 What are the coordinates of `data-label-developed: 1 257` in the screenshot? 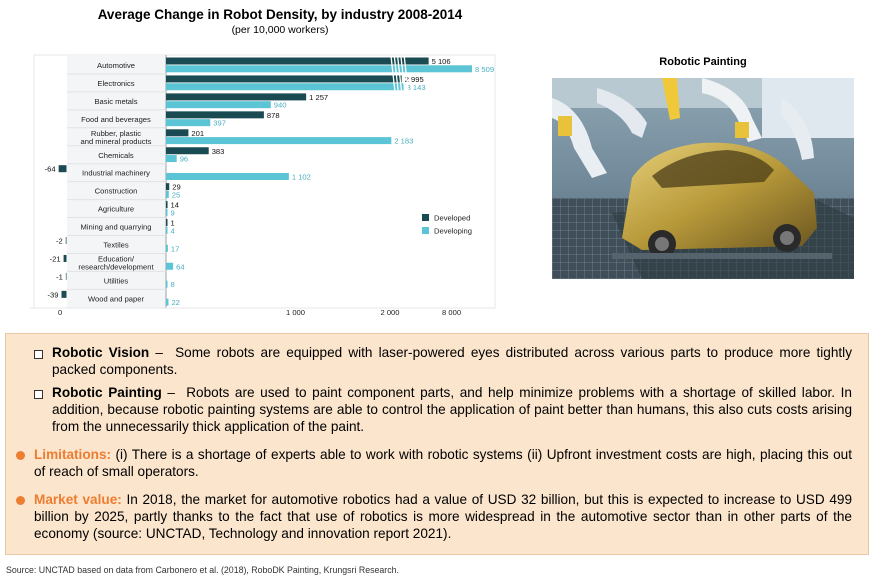 It's located at (318, 97).